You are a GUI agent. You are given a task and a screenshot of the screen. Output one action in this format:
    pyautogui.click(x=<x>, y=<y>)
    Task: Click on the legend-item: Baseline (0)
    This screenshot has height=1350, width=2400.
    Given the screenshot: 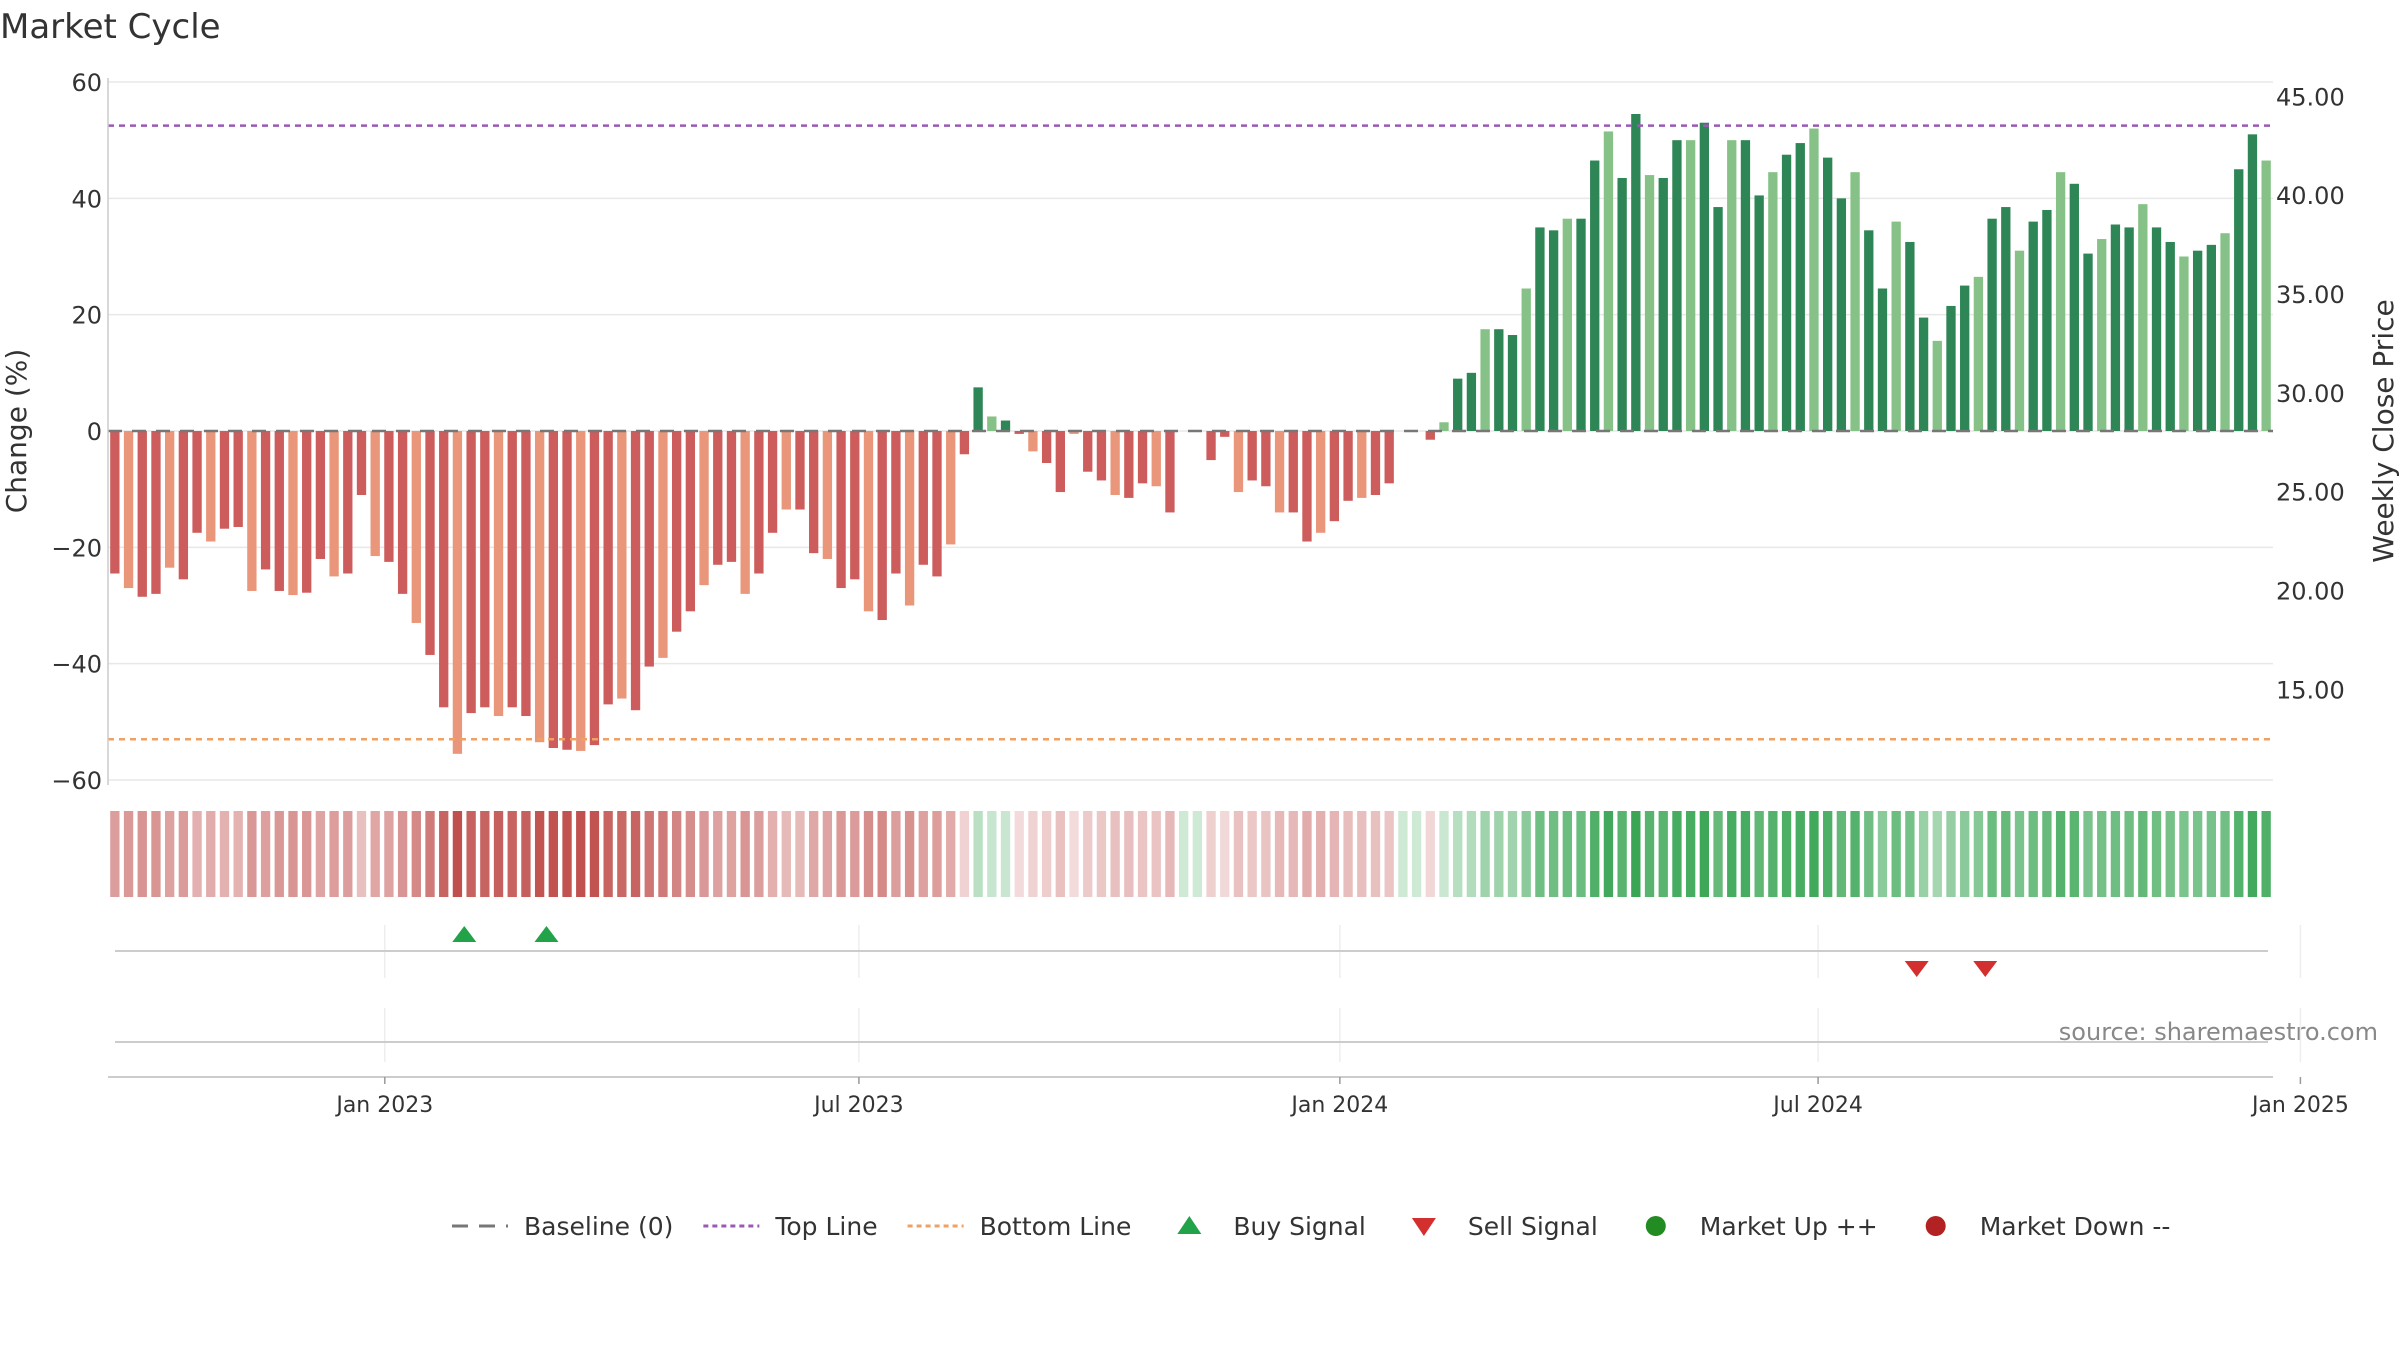 What is the action you would take?
    pyautogui.click(x=562, y=1226)
    